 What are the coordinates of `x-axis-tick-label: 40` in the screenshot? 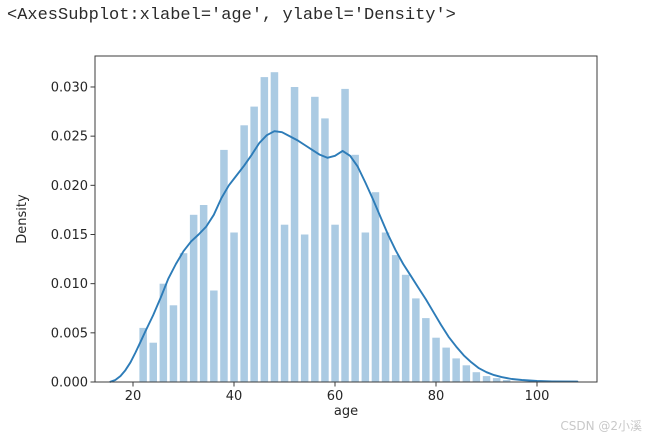 It's located at (234, 396).